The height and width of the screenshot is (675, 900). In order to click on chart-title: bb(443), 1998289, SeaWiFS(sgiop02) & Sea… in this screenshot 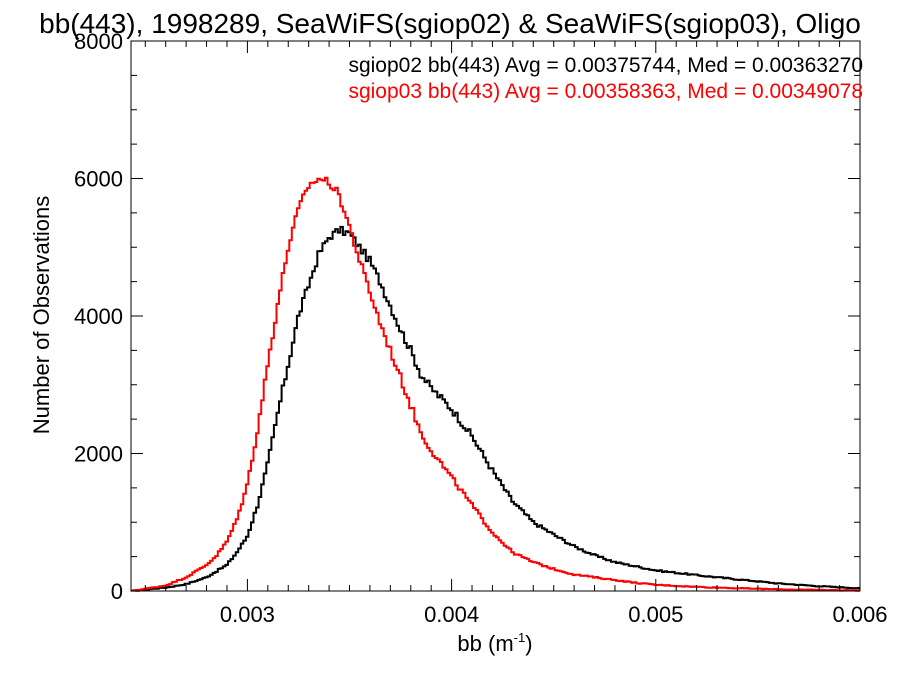, I will do `click(450, 23)`.